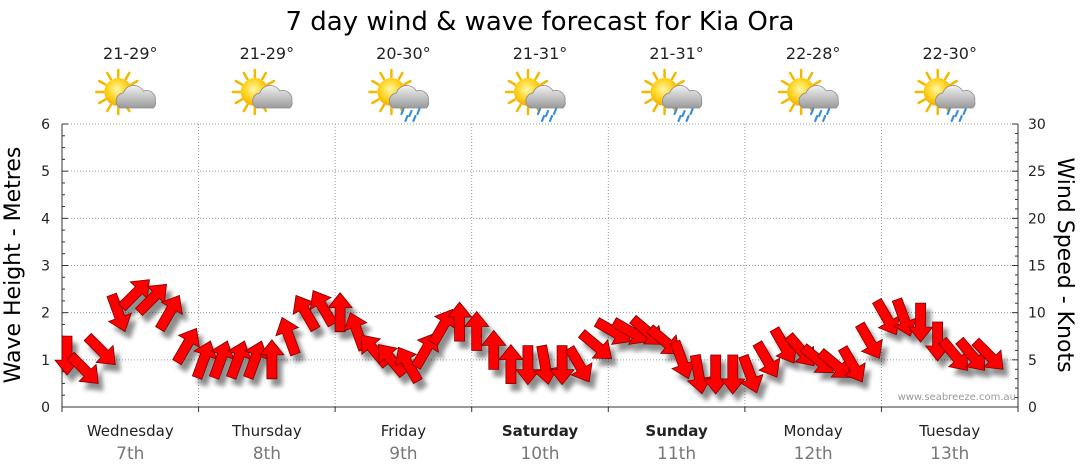  I want to click on day-date: 13th, so click(949, 454).